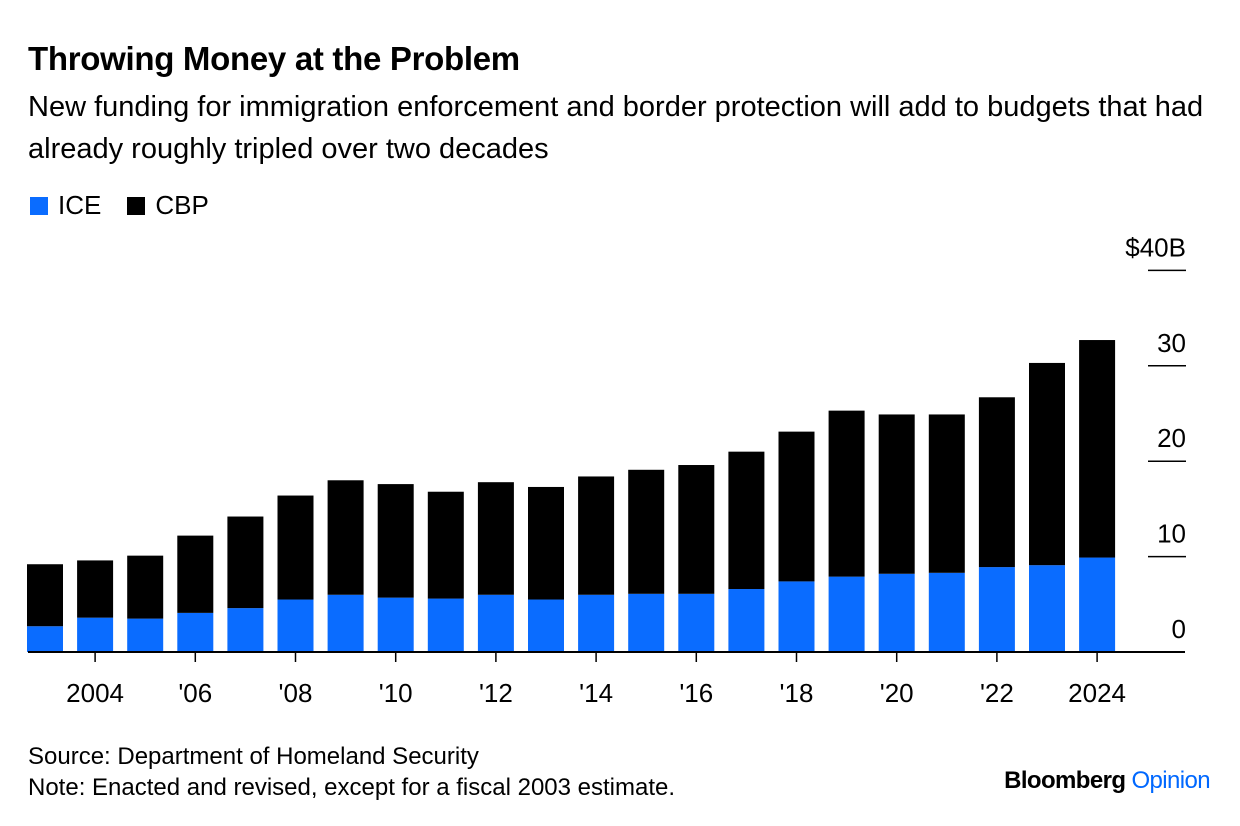 This screenshot has width=1240, height=826. Describe the element at coordinates (797, 693) in the screenshot. I see `x-tick-label-2018: '18` at that location.